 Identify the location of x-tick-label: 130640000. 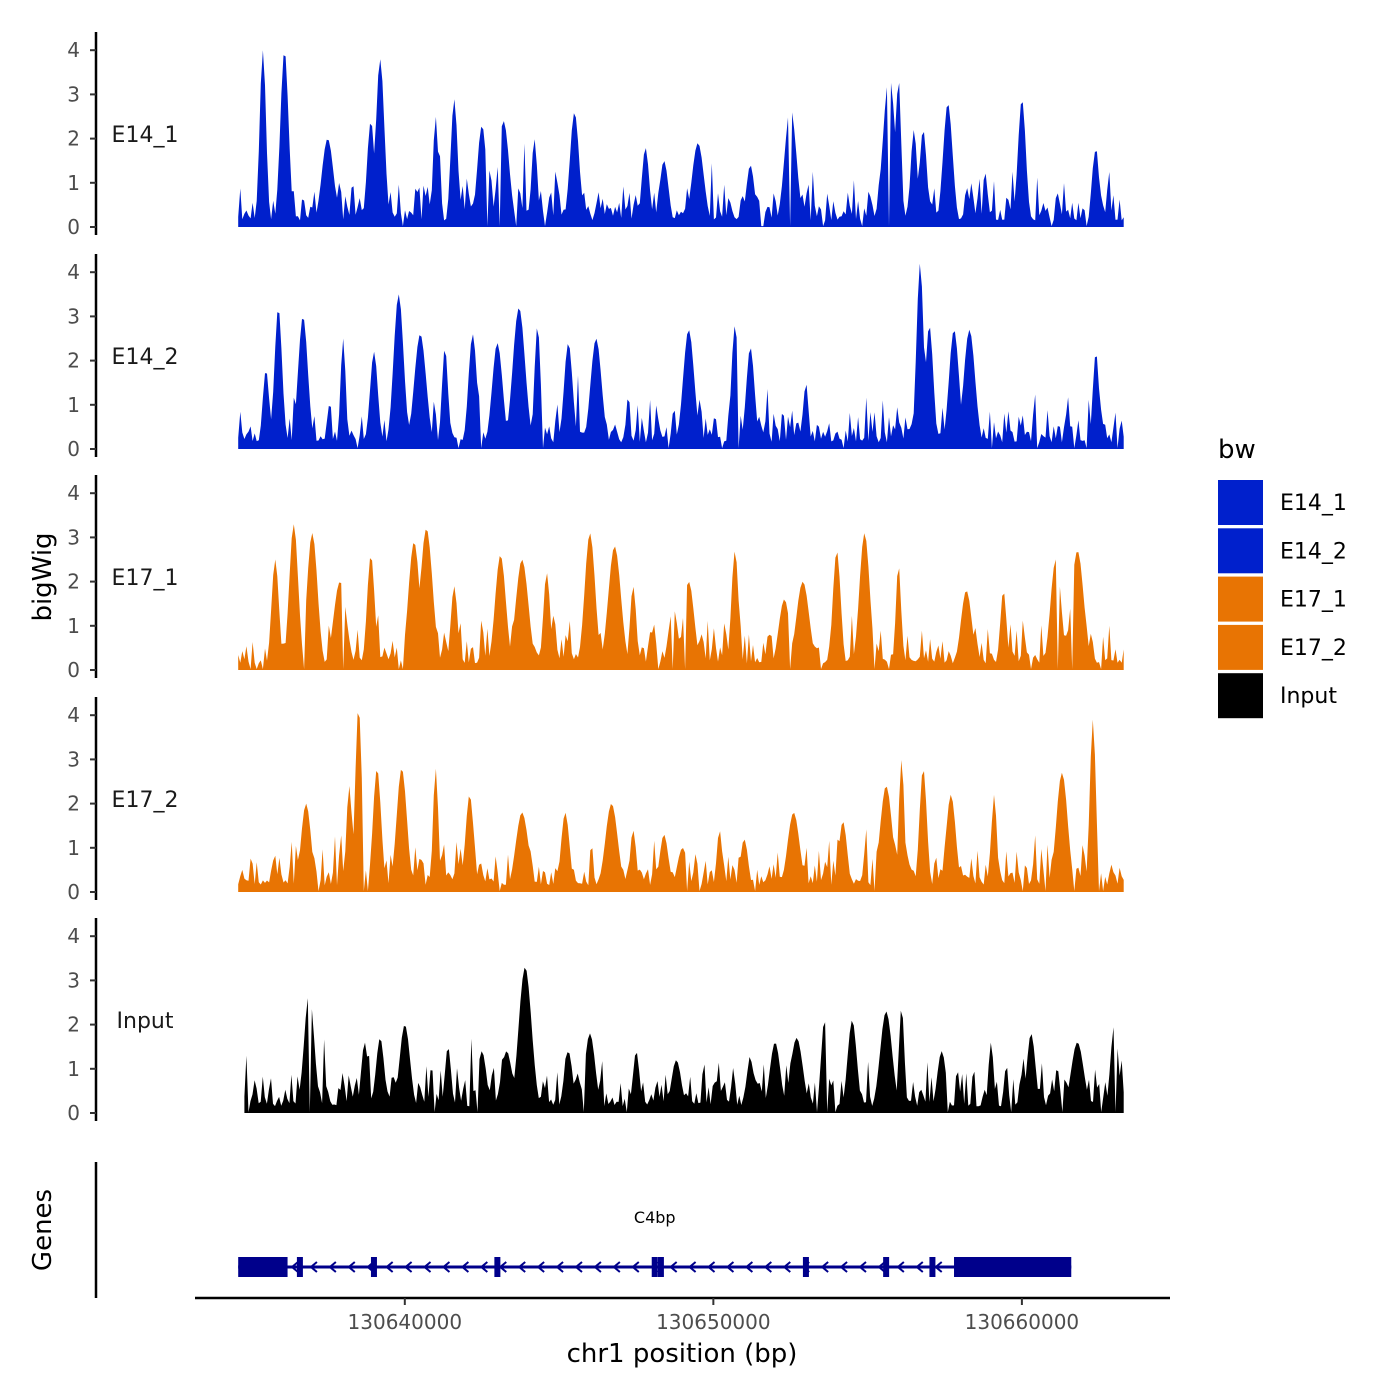
(405, 1322).